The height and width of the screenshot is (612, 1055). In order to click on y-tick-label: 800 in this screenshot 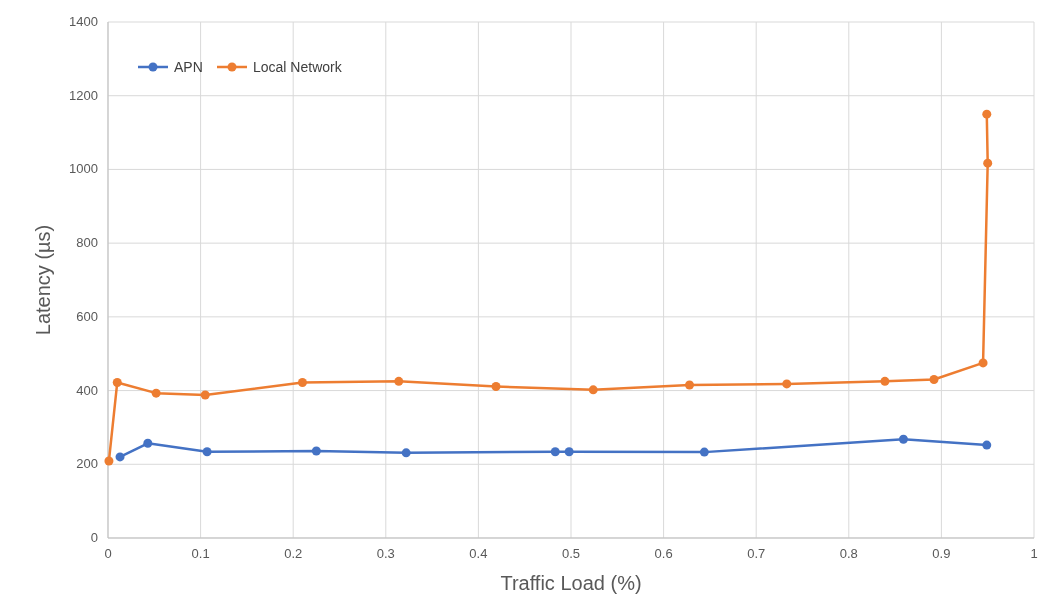, I will do `click(87, 243)`.